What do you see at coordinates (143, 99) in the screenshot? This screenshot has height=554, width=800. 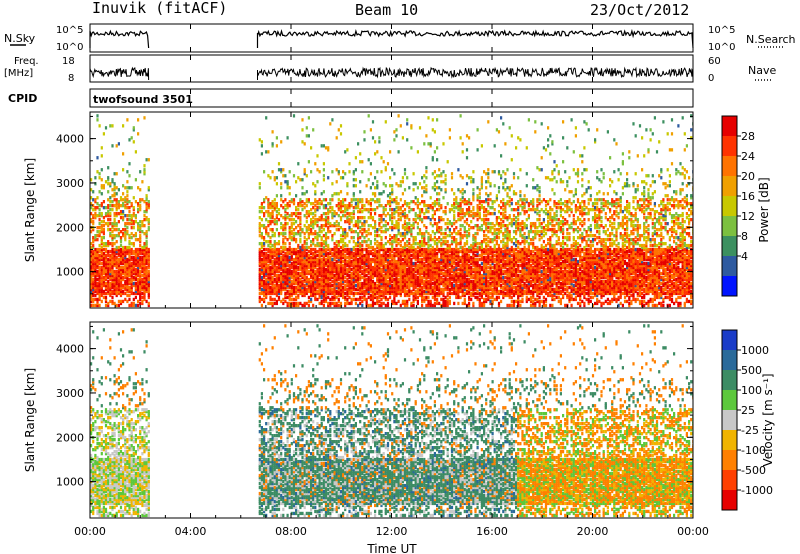 I see `cpid-value: twofsound 3501` at bounding box center [143, 99].